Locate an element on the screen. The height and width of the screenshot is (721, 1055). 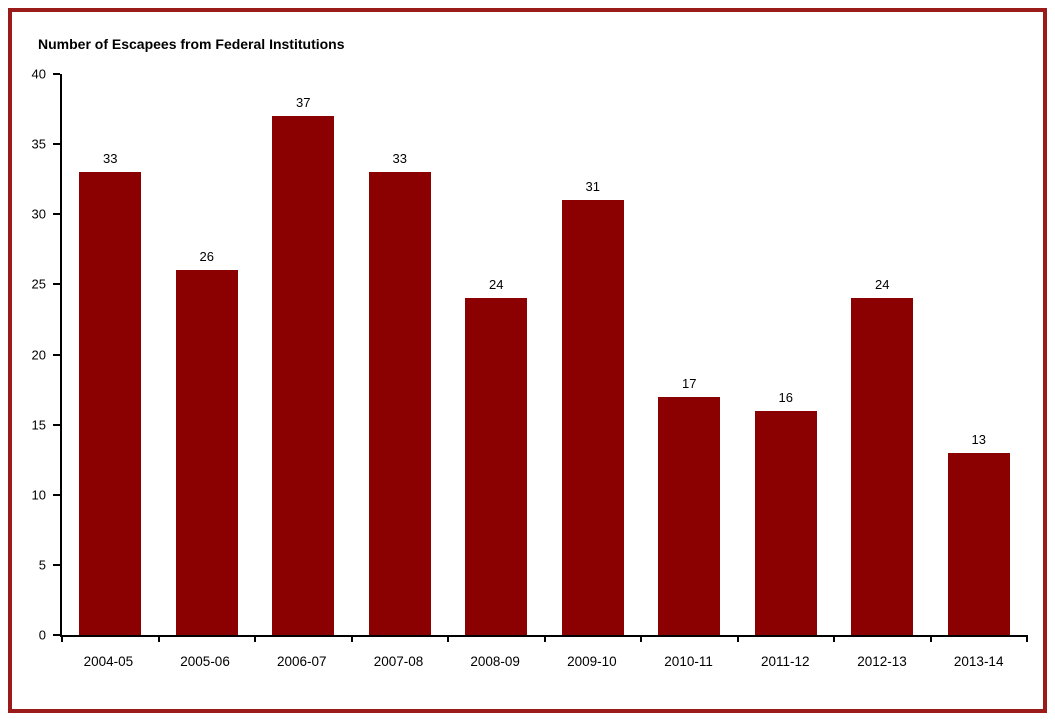
bar-cell: 31 is located at coordinates (593, 354).